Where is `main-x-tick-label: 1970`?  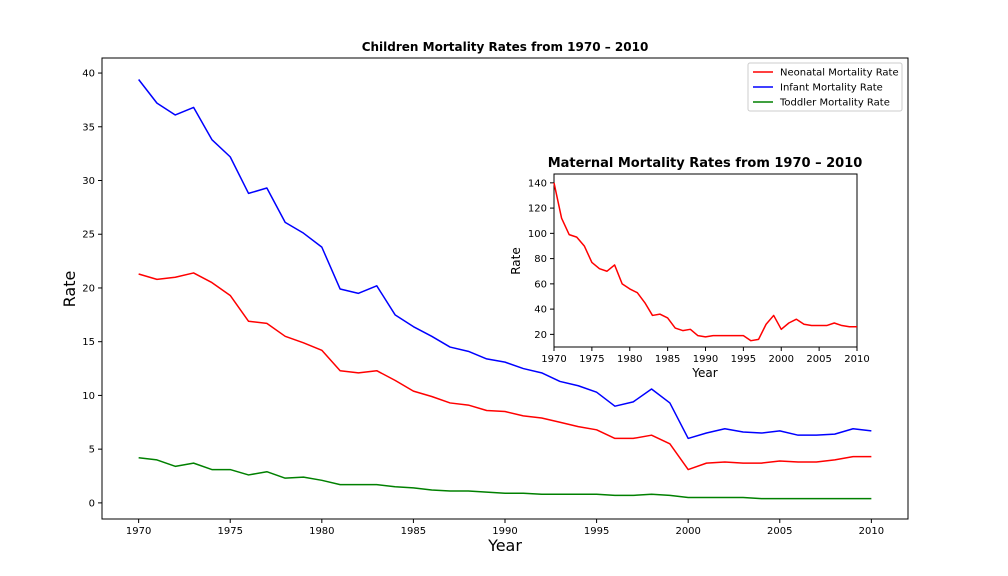 main-x-tick-label: 1970 is located at coordinates (138, 531).